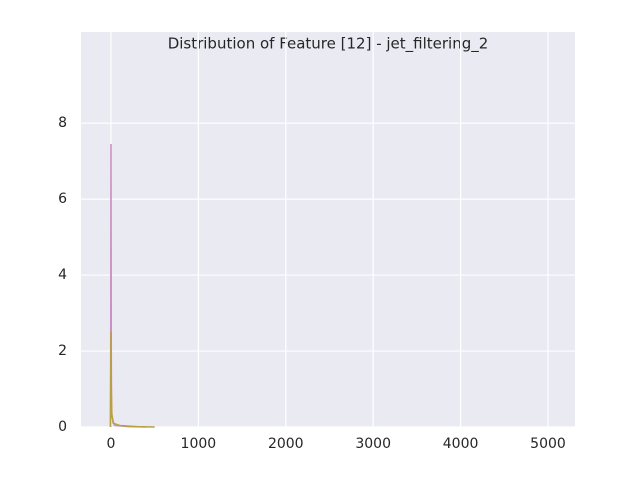  I want to click on y-tick-label: 4, so click(62, 275).